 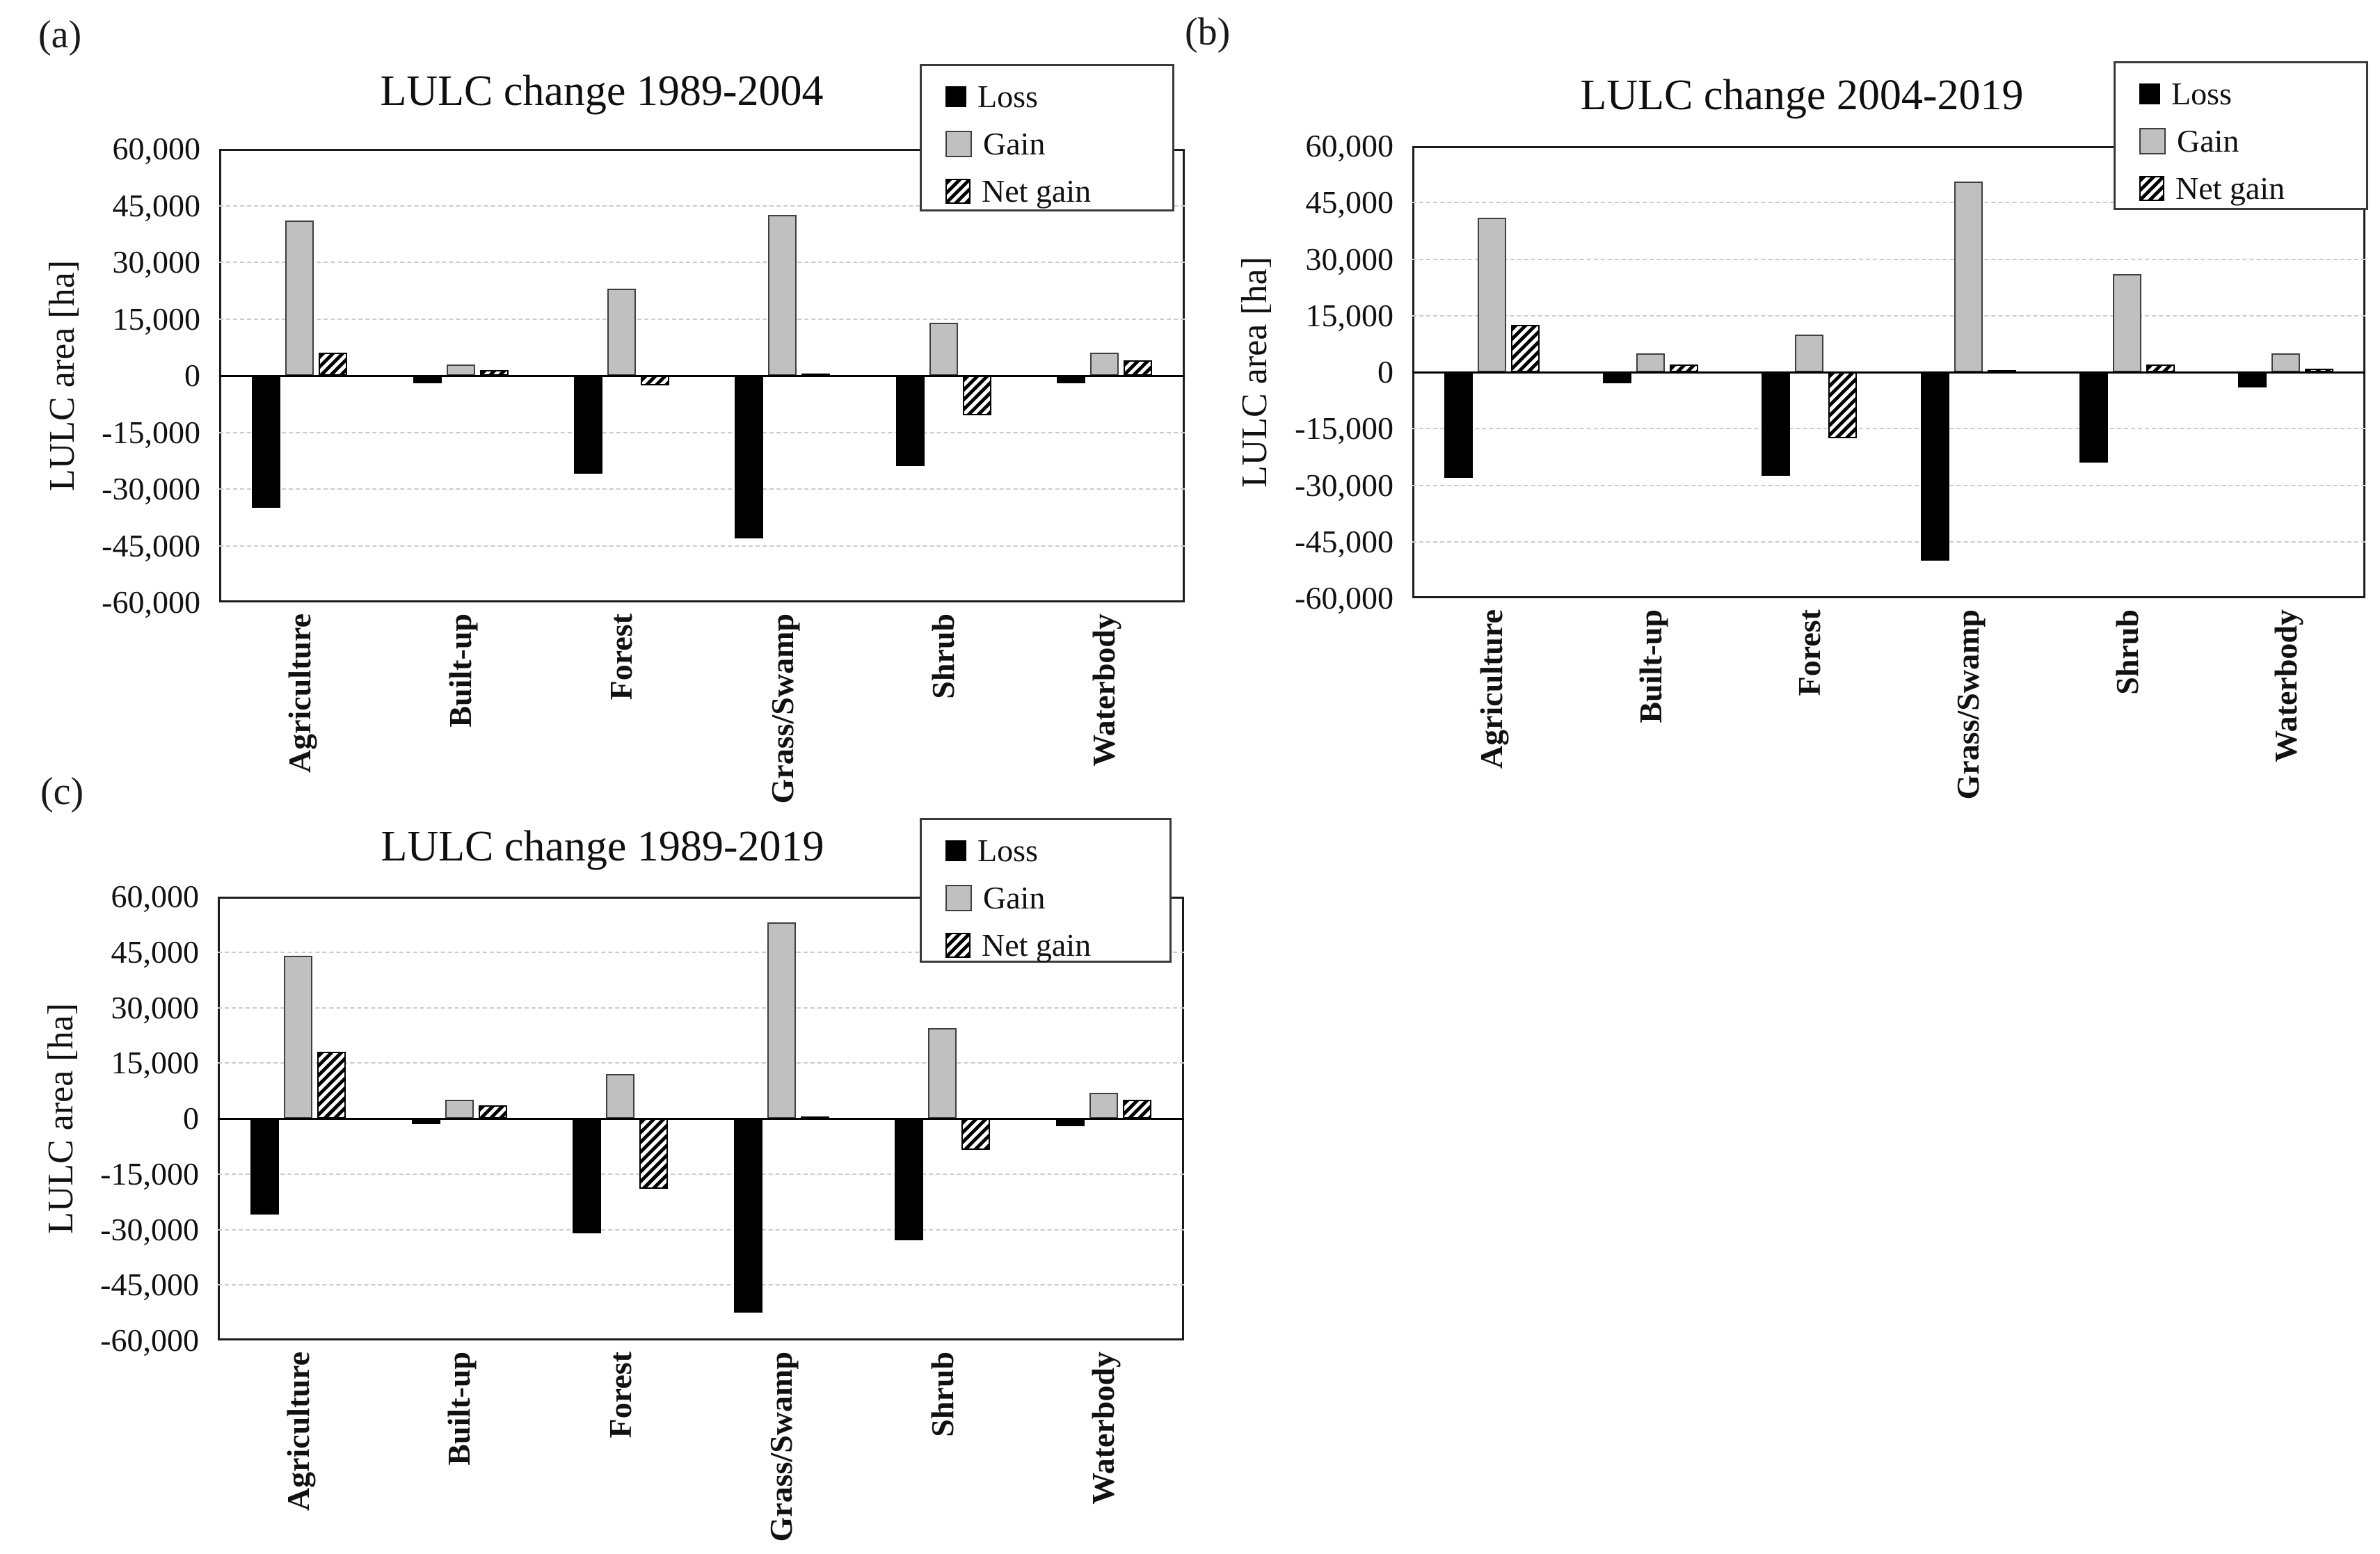 I want to click on y-tick-label: -45,000, so click(x=151, y=545).